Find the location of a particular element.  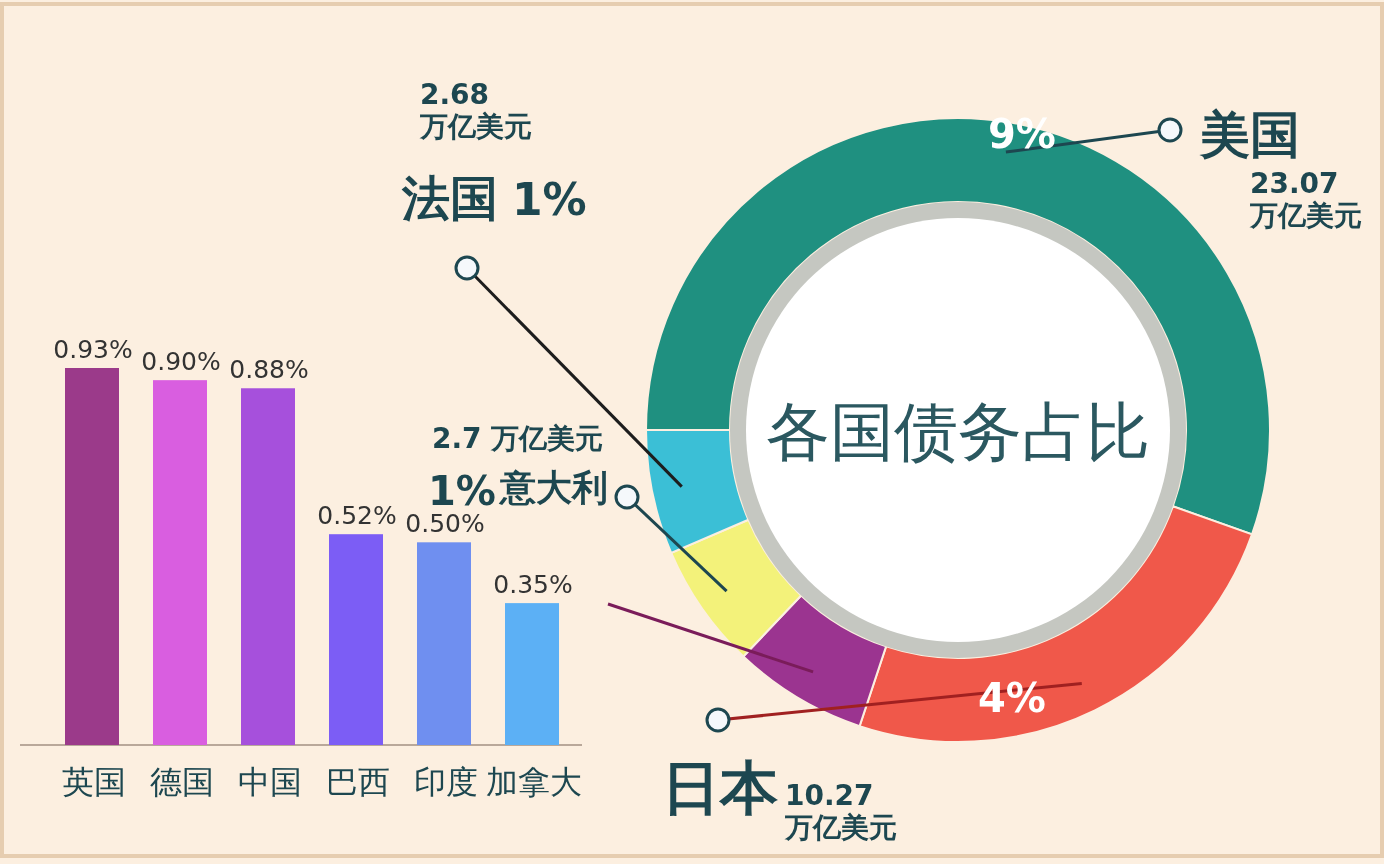

data-label: 2.7 万亿美元 is located at coordinates (518, 438).